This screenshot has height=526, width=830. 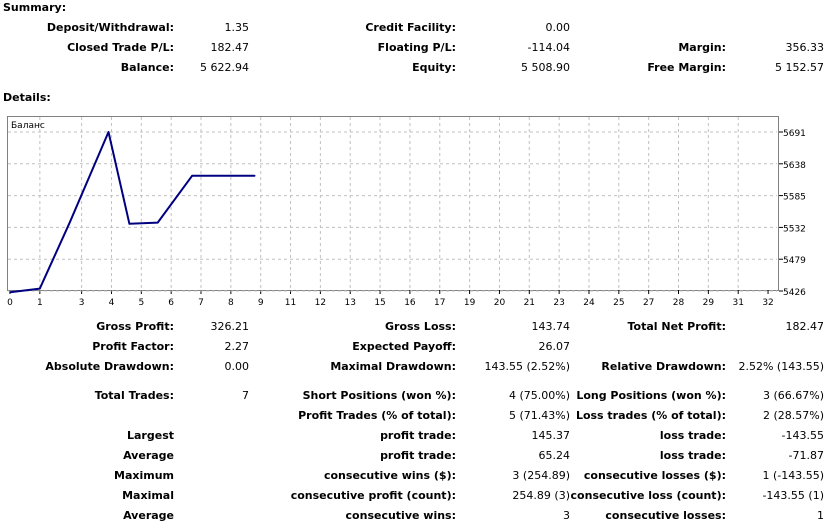 What do you see at coordinates (650, 415) in the screenshot?
I see `stat-label: Loss trades (% of total):` at bounding box center [650, 415].